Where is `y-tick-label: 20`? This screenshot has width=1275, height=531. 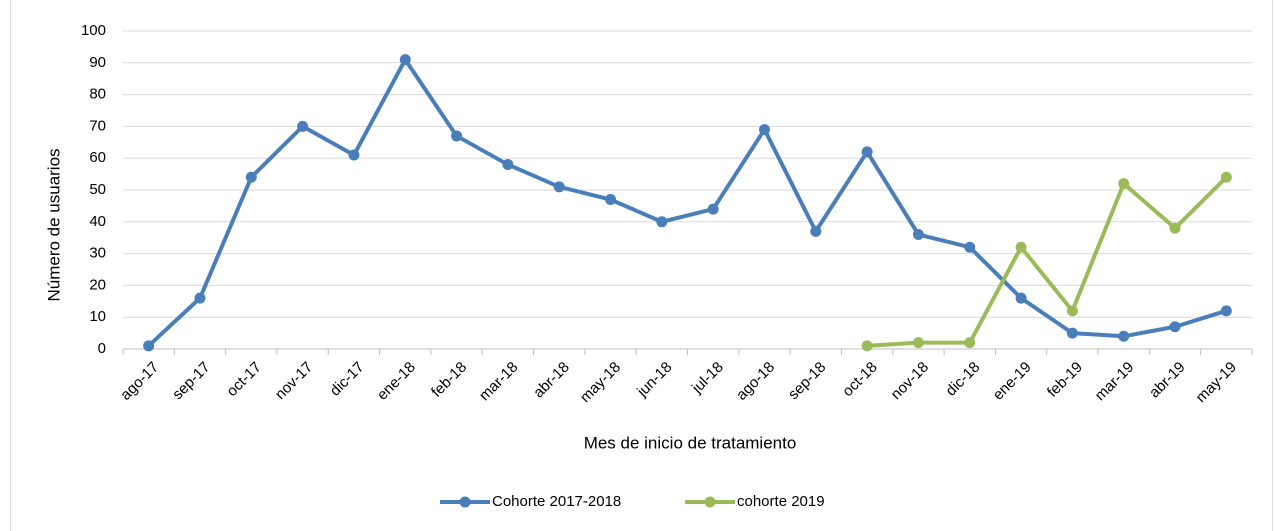
y-tick-label: 20 is located at coordinates (97, 284).